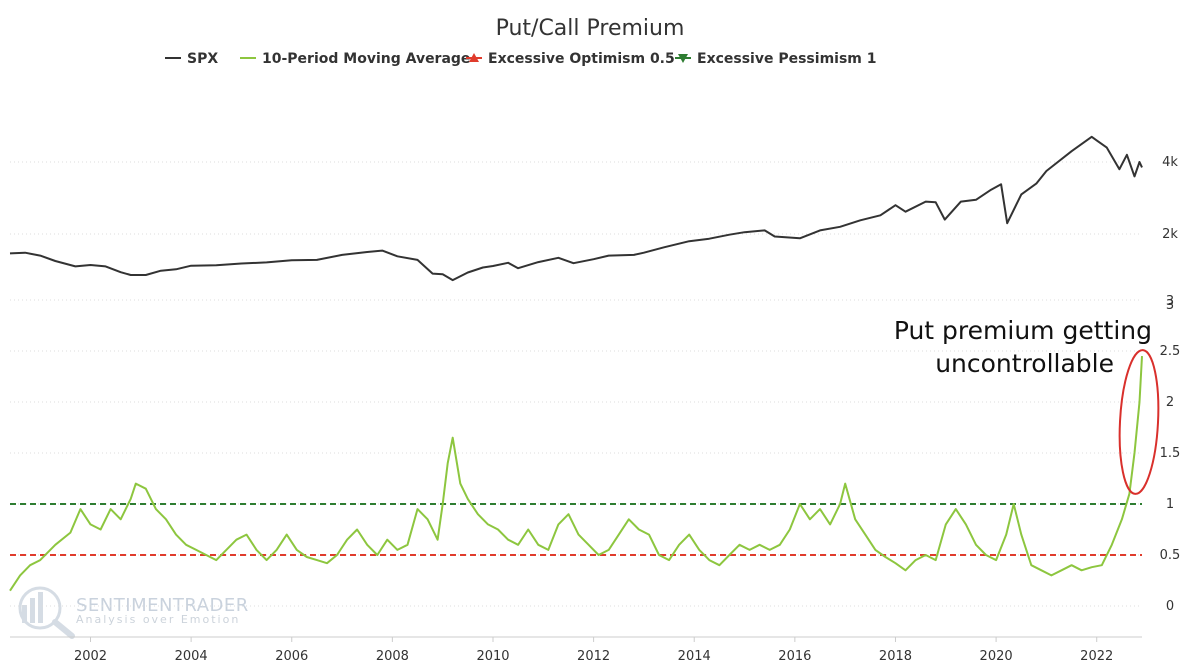 This screenshot has width=1199, height=672. Describe the element at coordinates (1170, 402) in the screenshot. I see `y-tick-label: 2` at that location.